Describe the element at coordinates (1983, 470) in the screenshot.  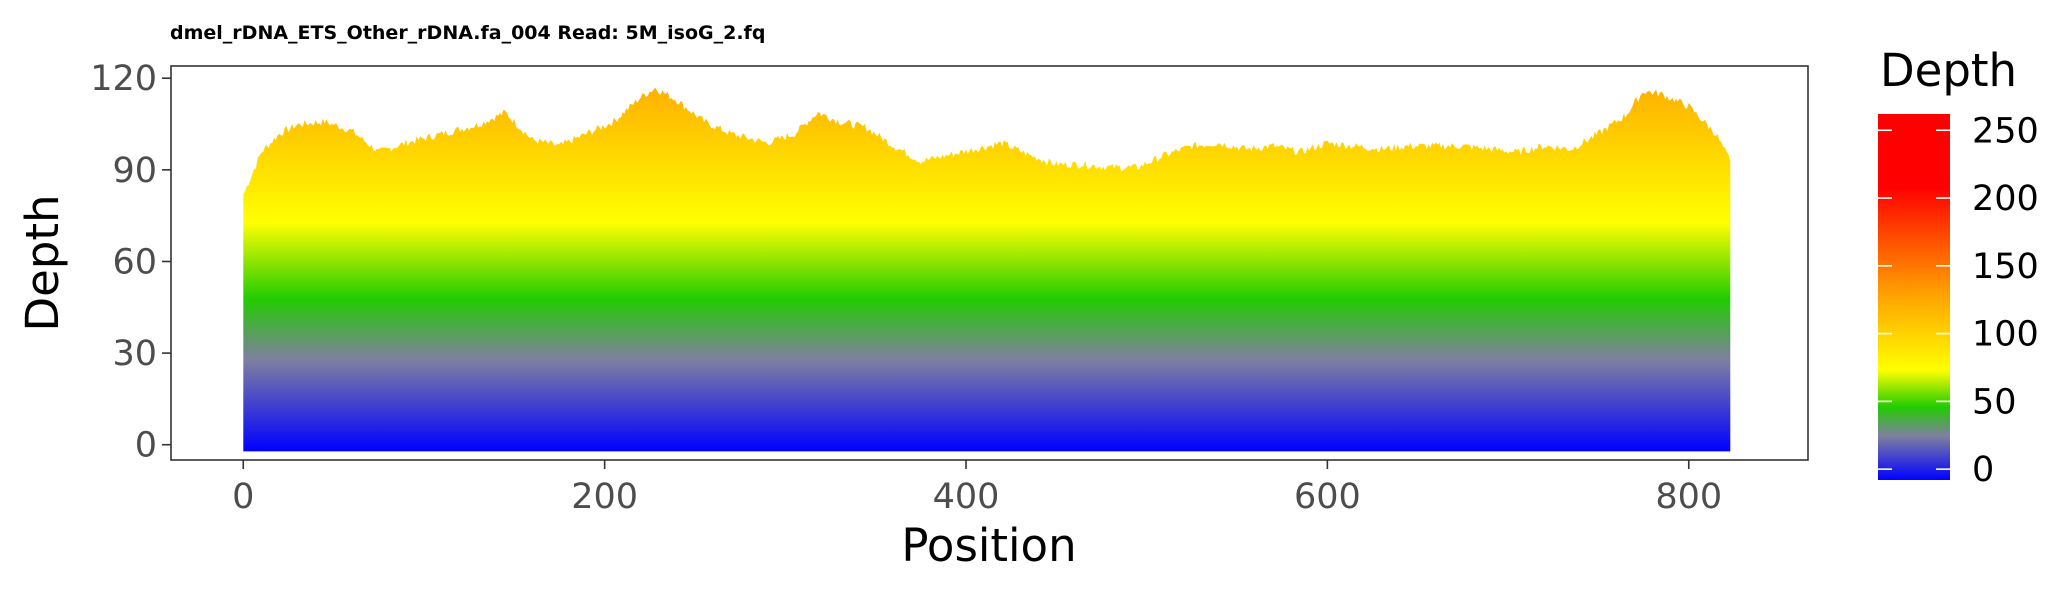
I see `legend-tick-label: 0` at that location.